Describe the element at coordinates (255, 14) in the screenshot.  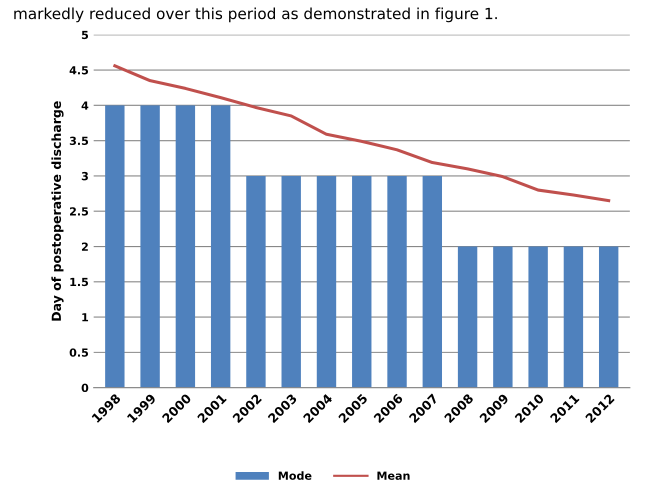
I see `text: markedly reduced over this period as demonstrated in figure 1.` at that location.